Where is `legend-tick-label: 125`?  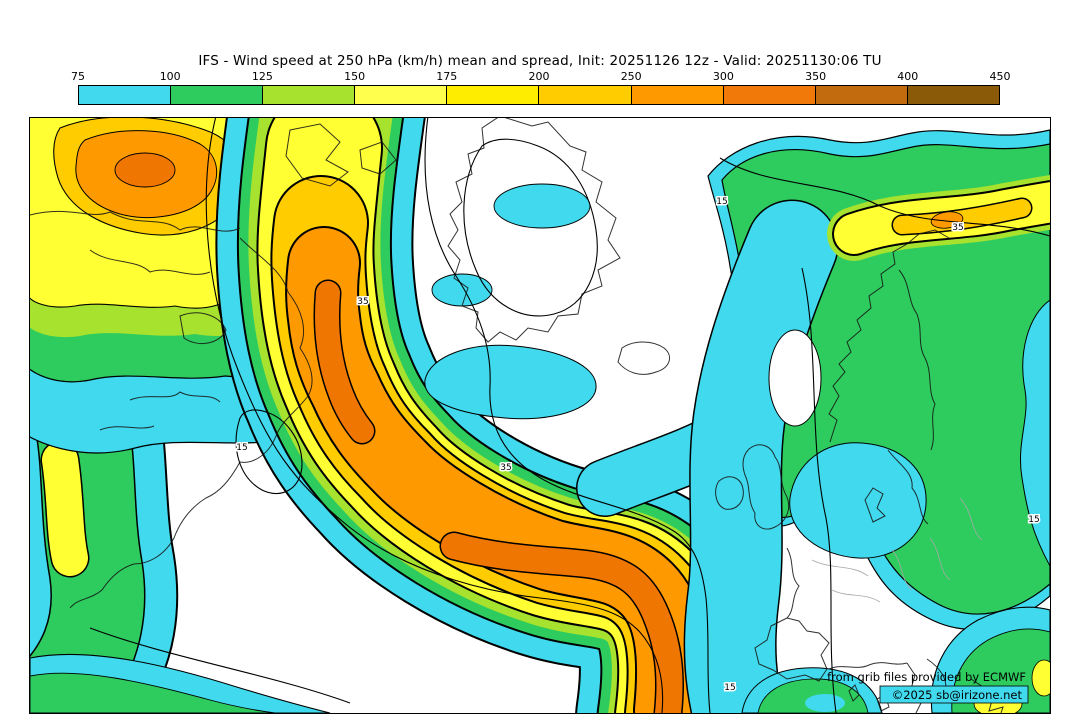 legend-tick-label: 125 is located at coordinates (262, 76).